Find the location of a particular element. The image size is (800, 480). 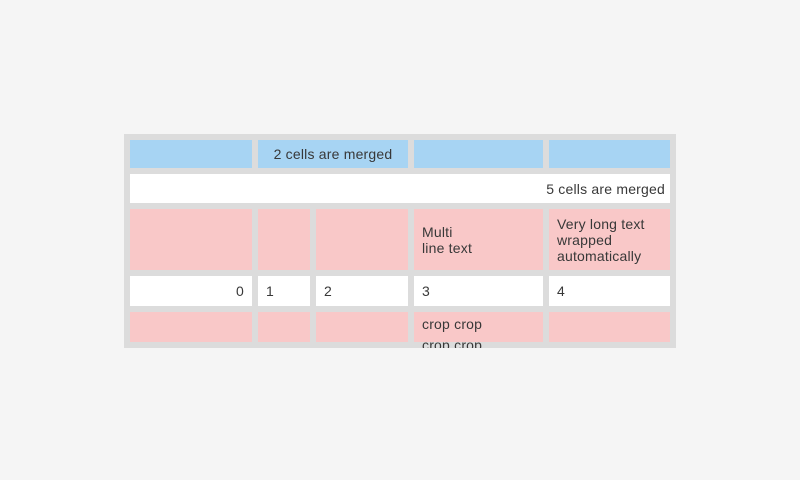

wrapped-text-cell: Very long text wrapped automatically is located at coordinates (609, 239).